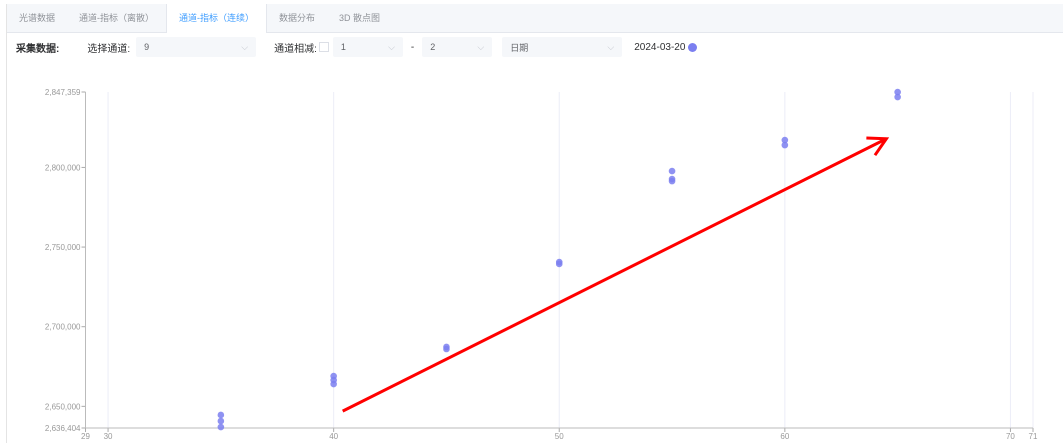  I want to click on collect-label: 采集数据:, so click(38, 49).